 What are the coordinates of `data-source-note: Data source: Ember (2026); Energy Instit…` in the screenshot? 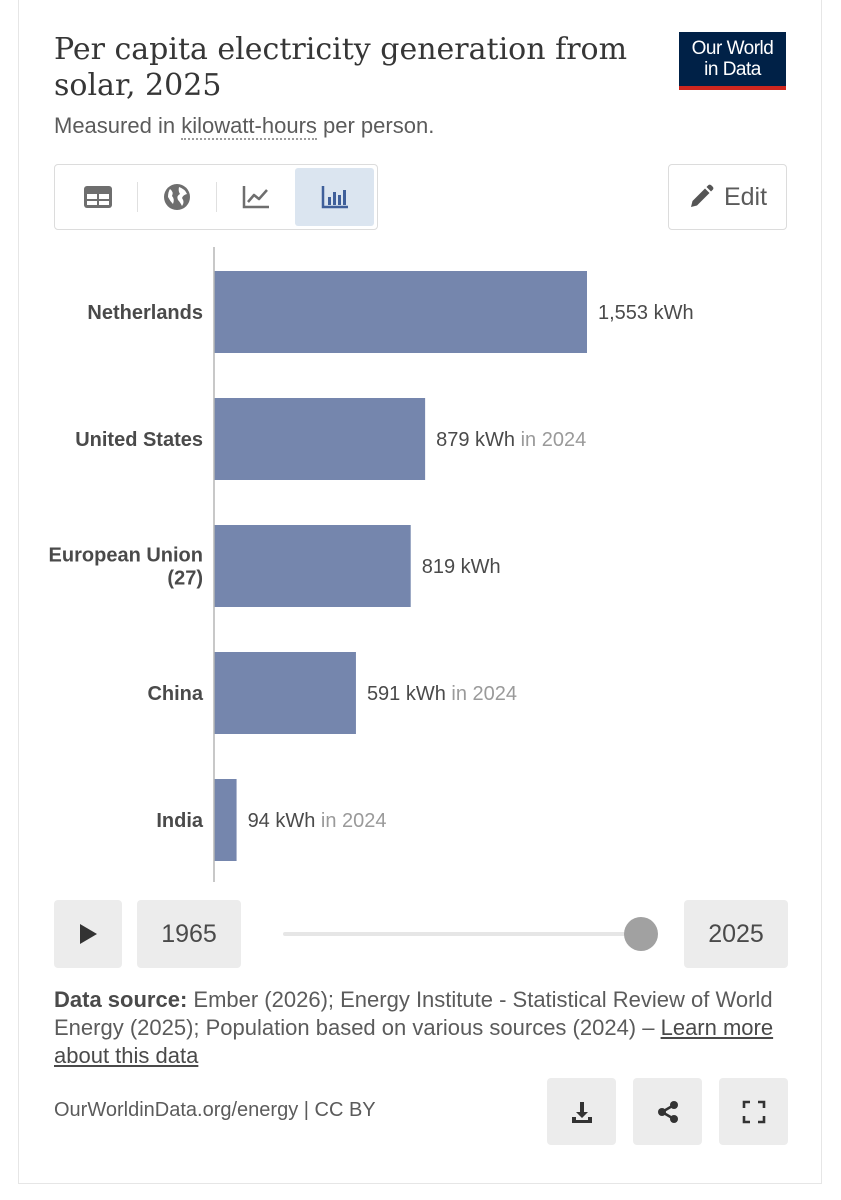 It's located at (419, 1028).